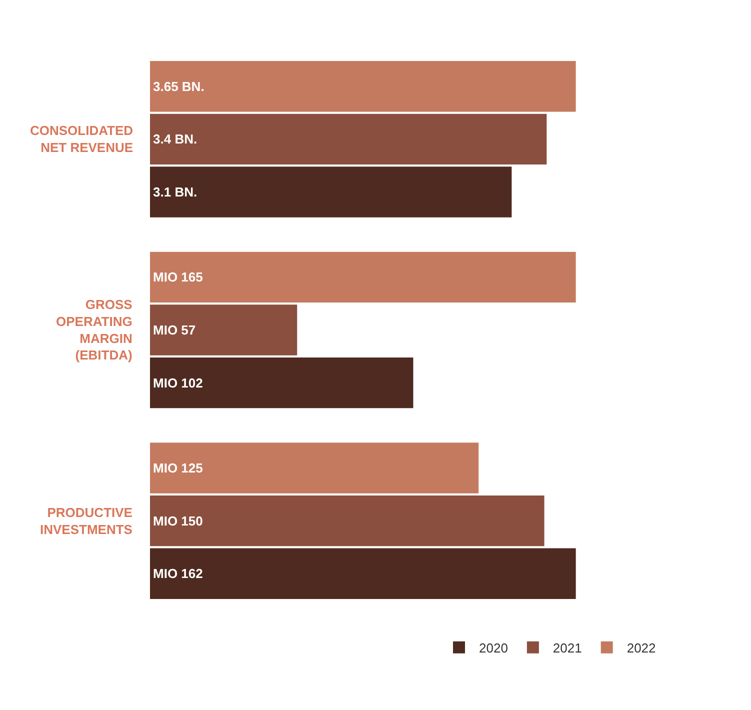  What do you see at coordinates (493, 648) in the screenshot?
I see `legend-label: 2020` at bounding box center [493, 648].